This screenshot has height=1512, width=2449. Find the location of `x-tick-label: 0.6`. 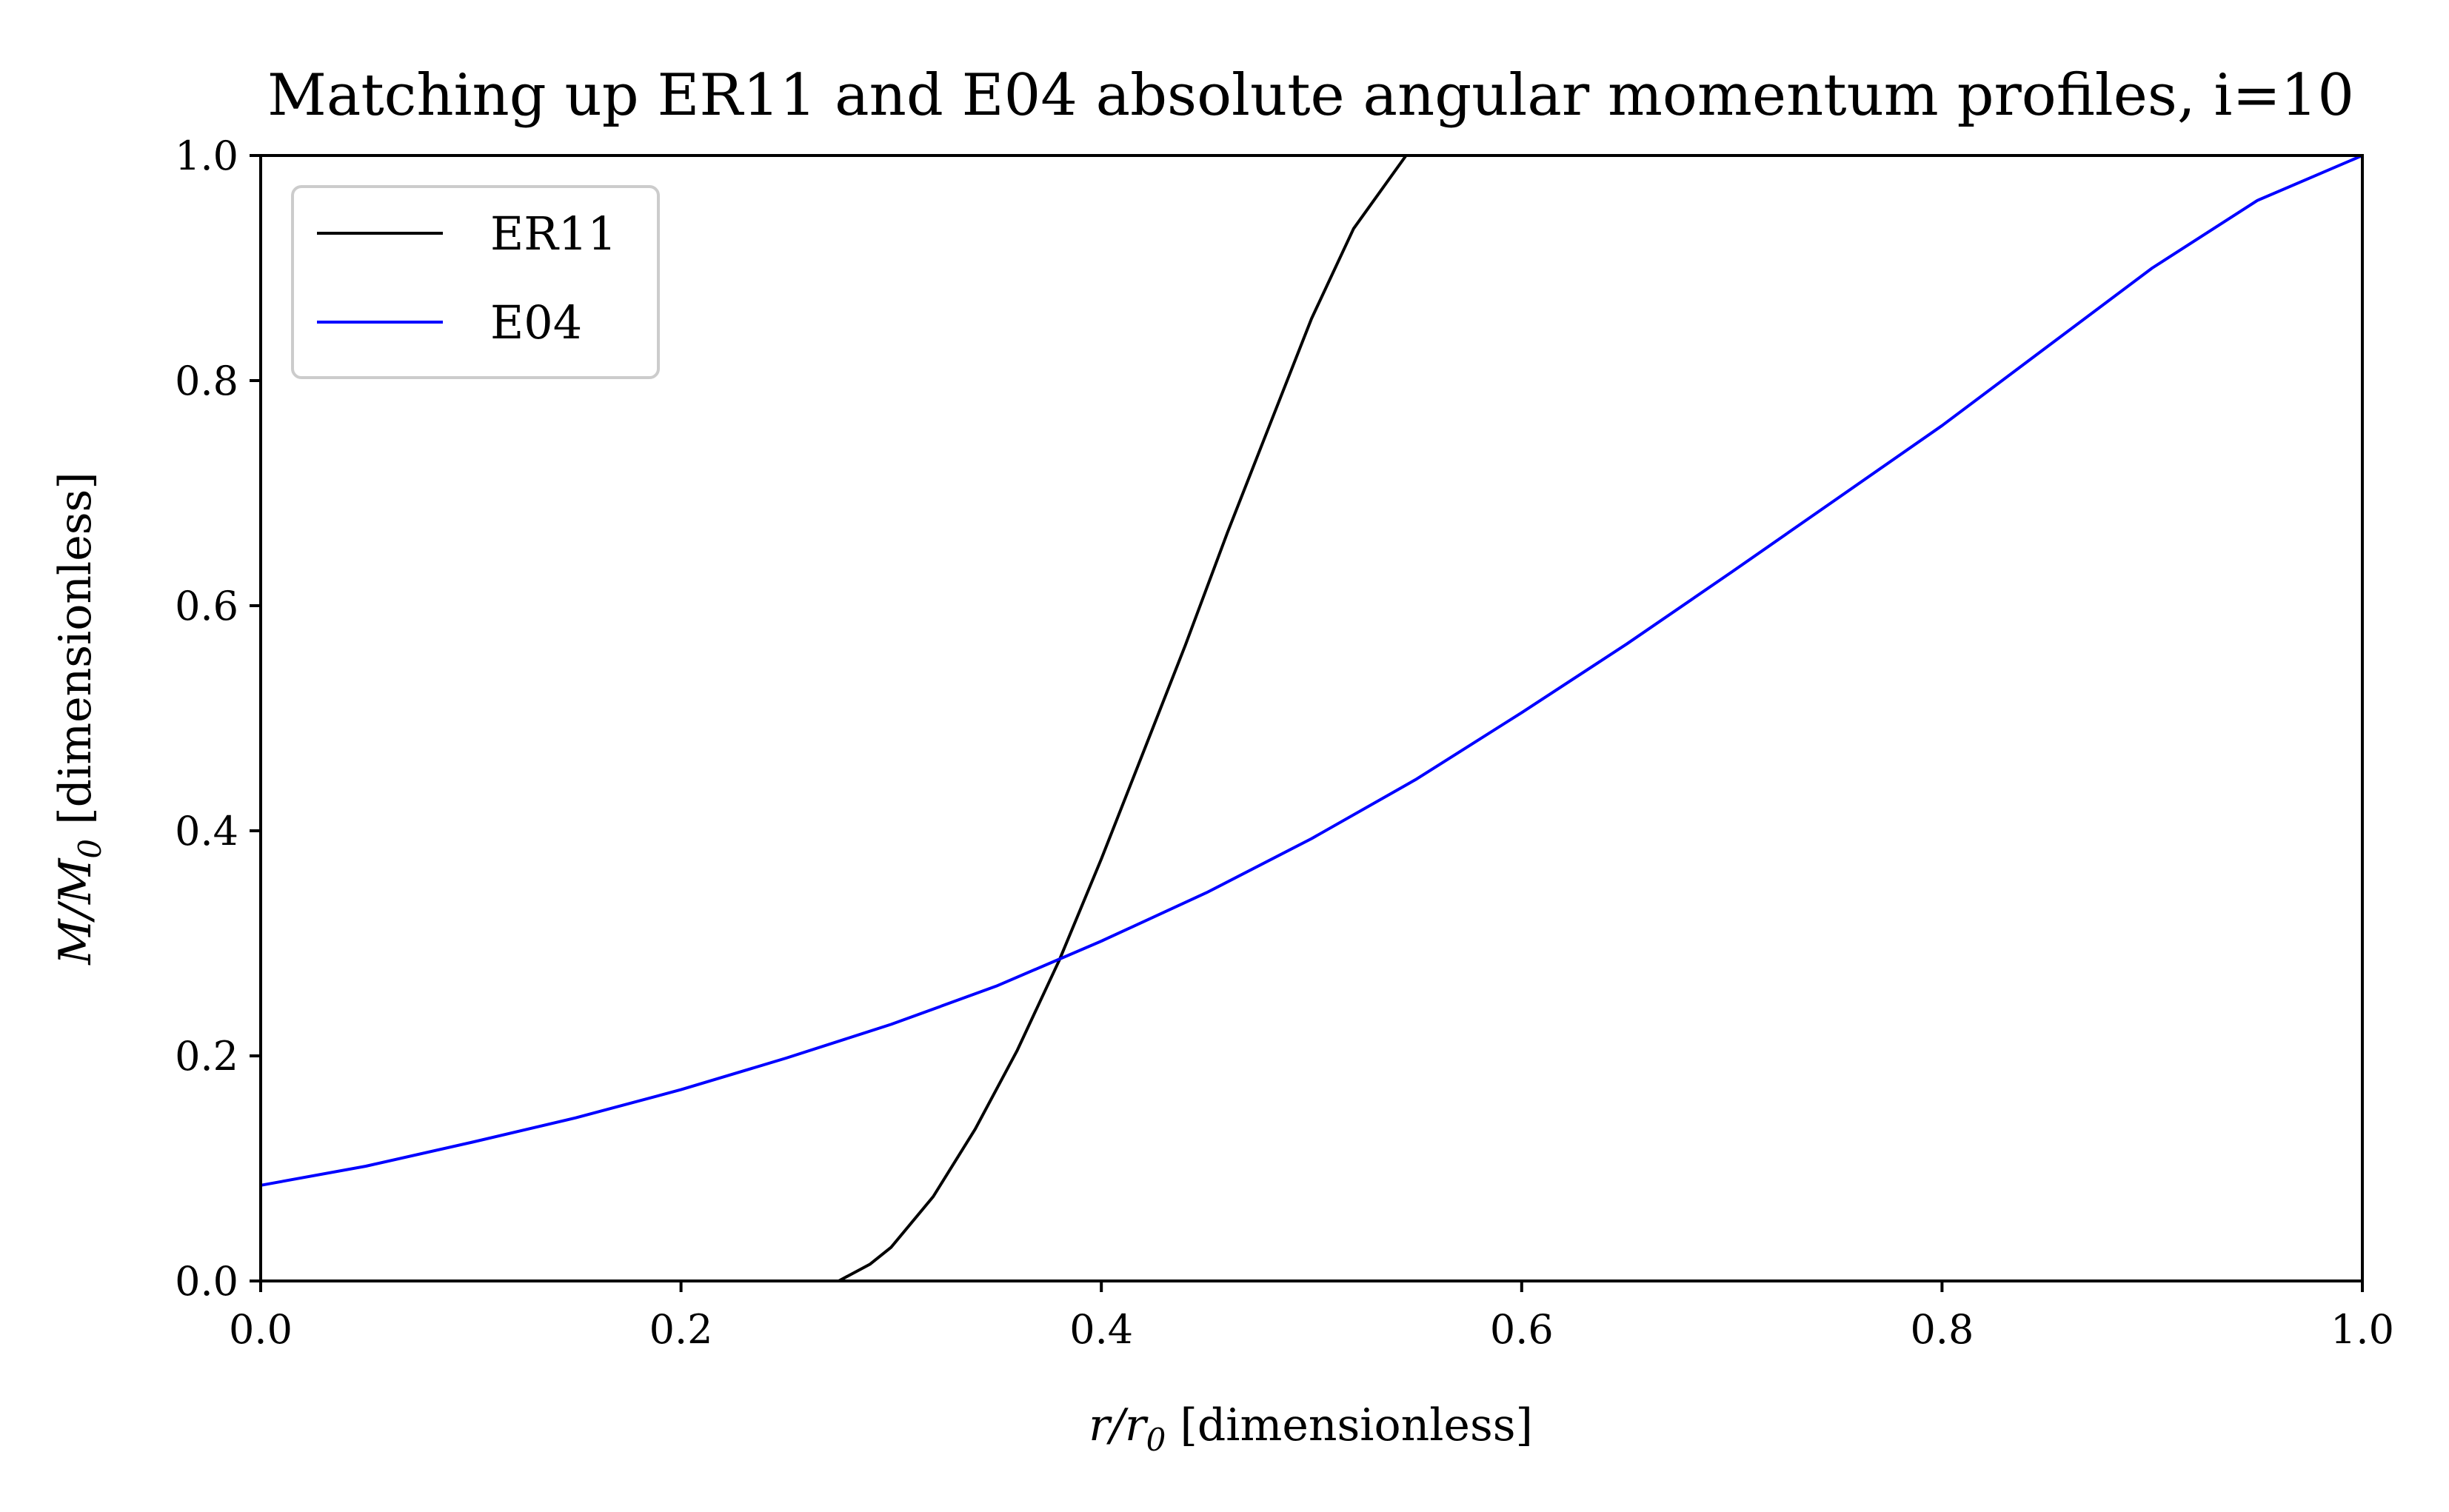

x-tick-label: 0.6 is located at coordinates (1522, 1329).